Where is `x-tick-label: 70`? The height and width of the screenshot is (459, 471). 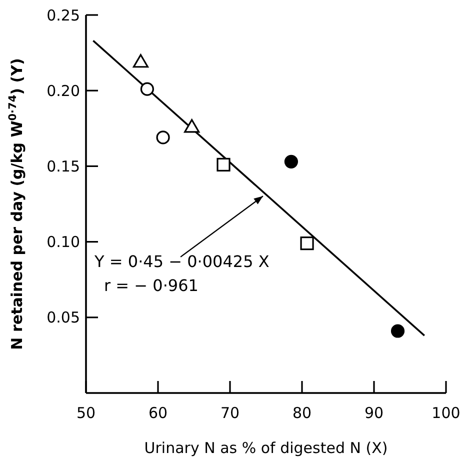
x-tick-label: 70 is located at coordinates (230, 413).